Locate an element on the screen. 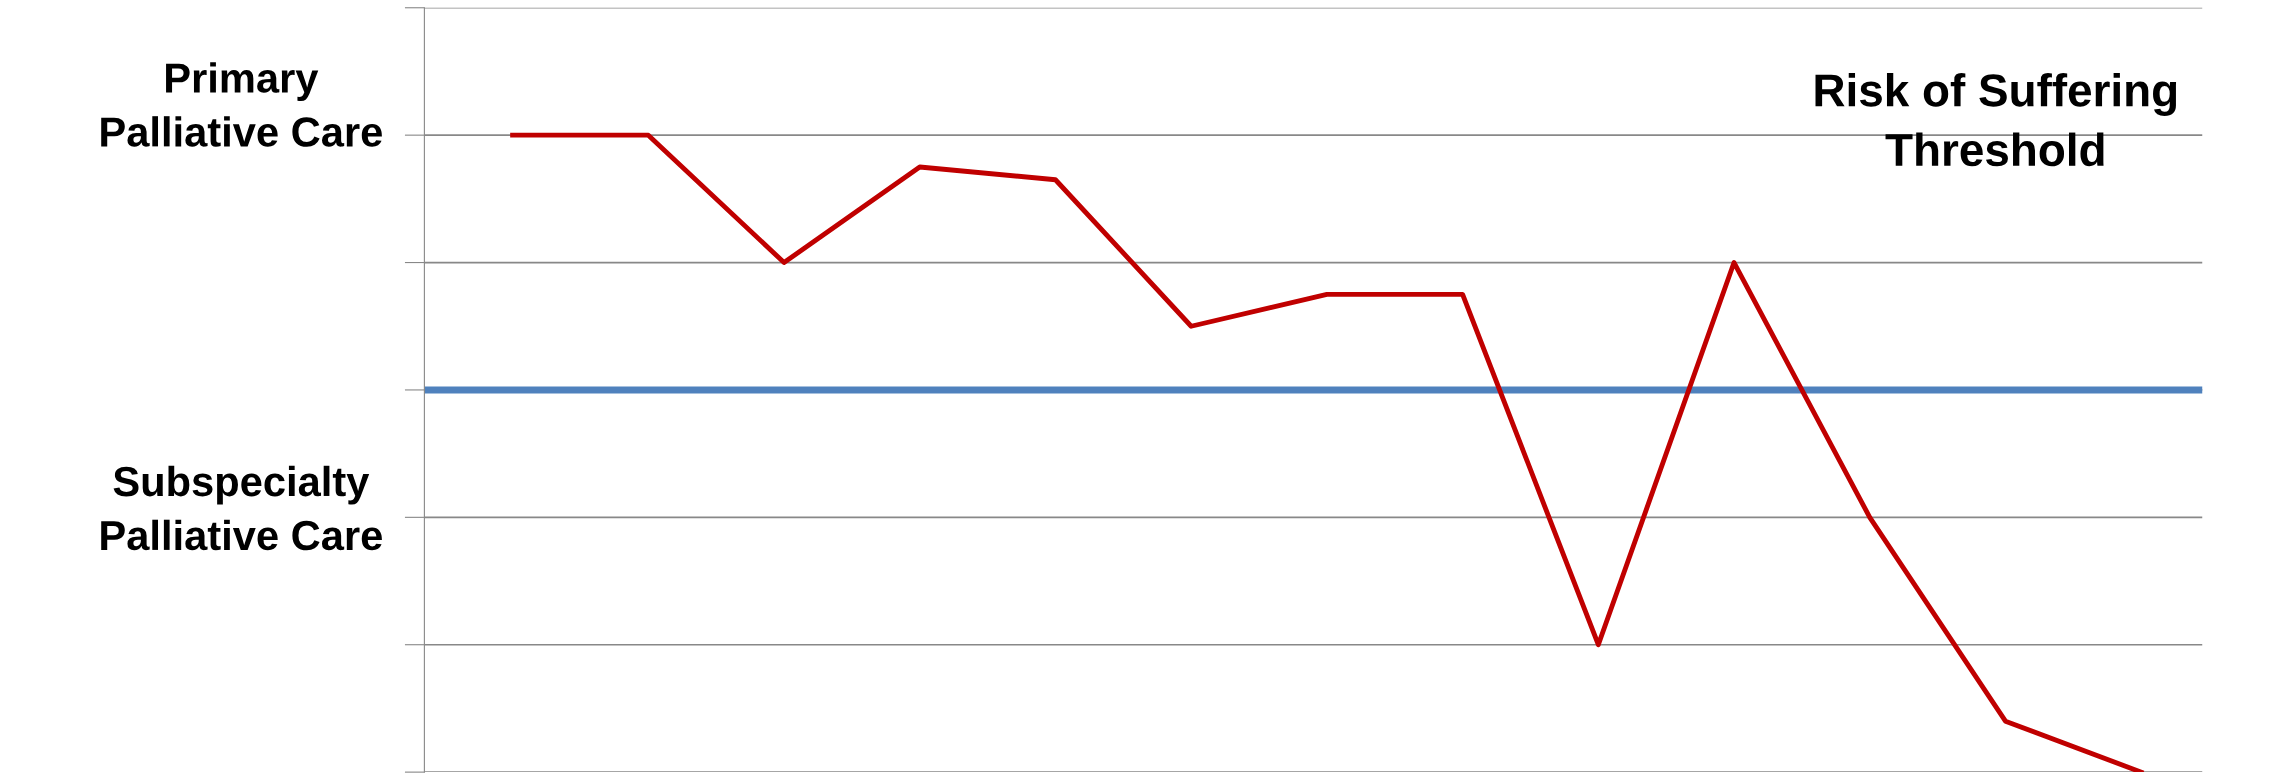  annotation: Risk of Suffering Threshold is located at coordinates (1996, 120).